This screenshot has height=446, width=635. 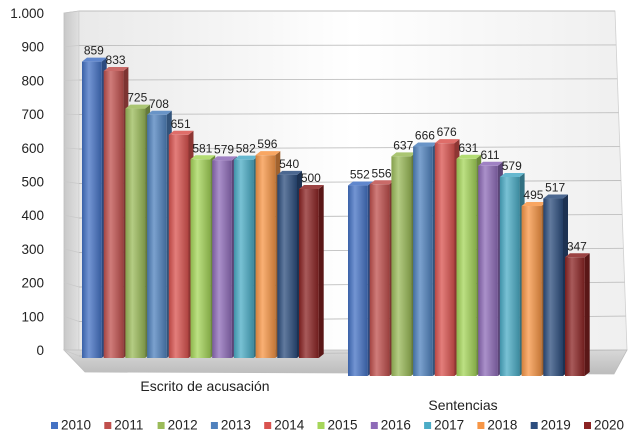 I want to click on legend-item: 2010, so click(x=71, y=425).